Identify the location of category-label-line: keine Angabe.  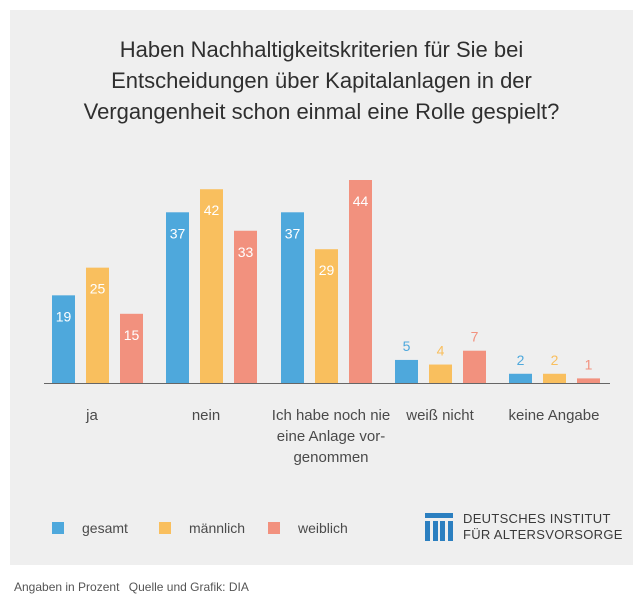
(554, 415).